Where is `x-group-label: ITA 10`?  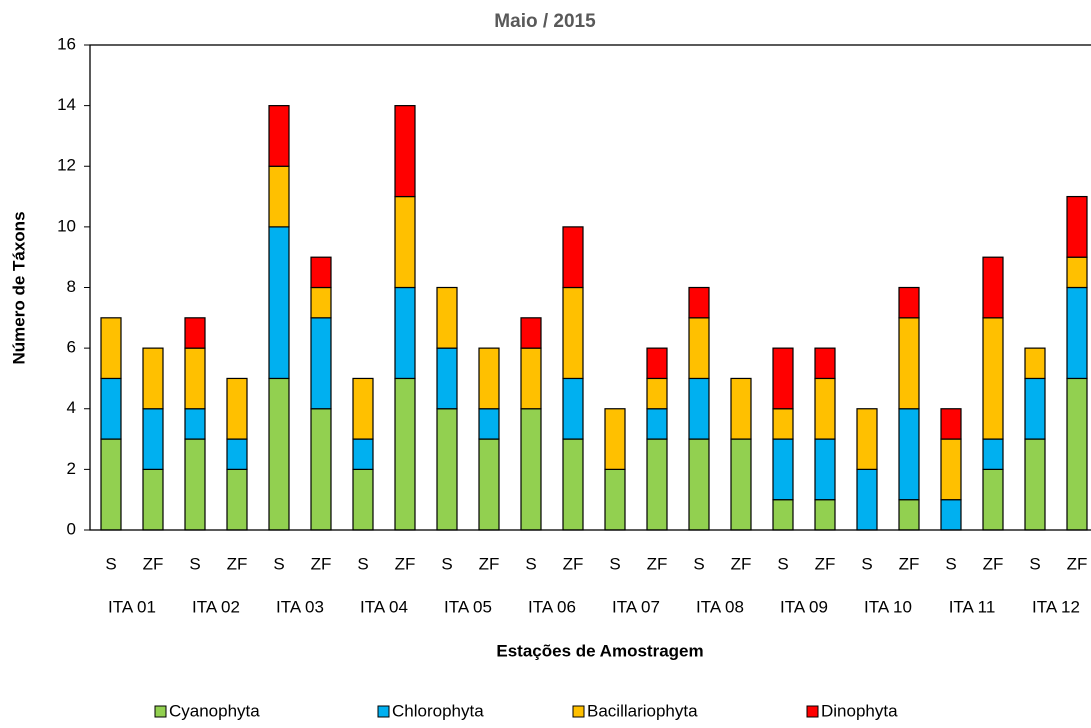 x-group-label: ITA 10 is located at coordinates (888, 606).